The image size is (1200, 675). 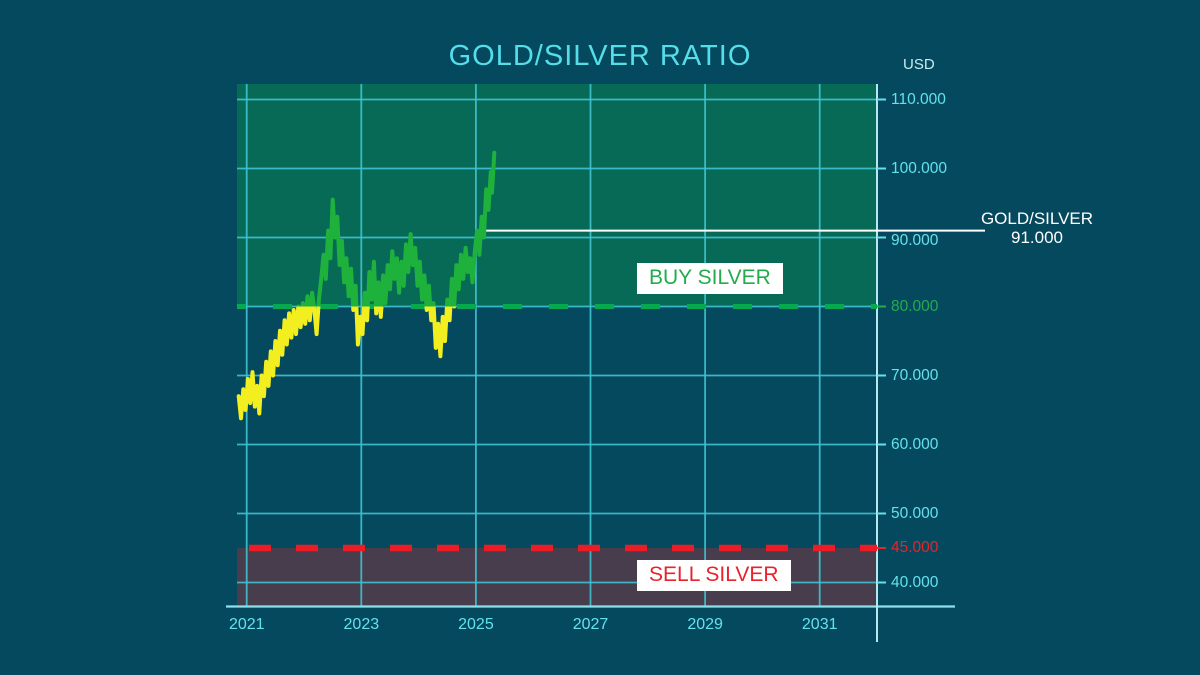 I want to click on y-axis-label: 110.000, so click(x=918, y=99).